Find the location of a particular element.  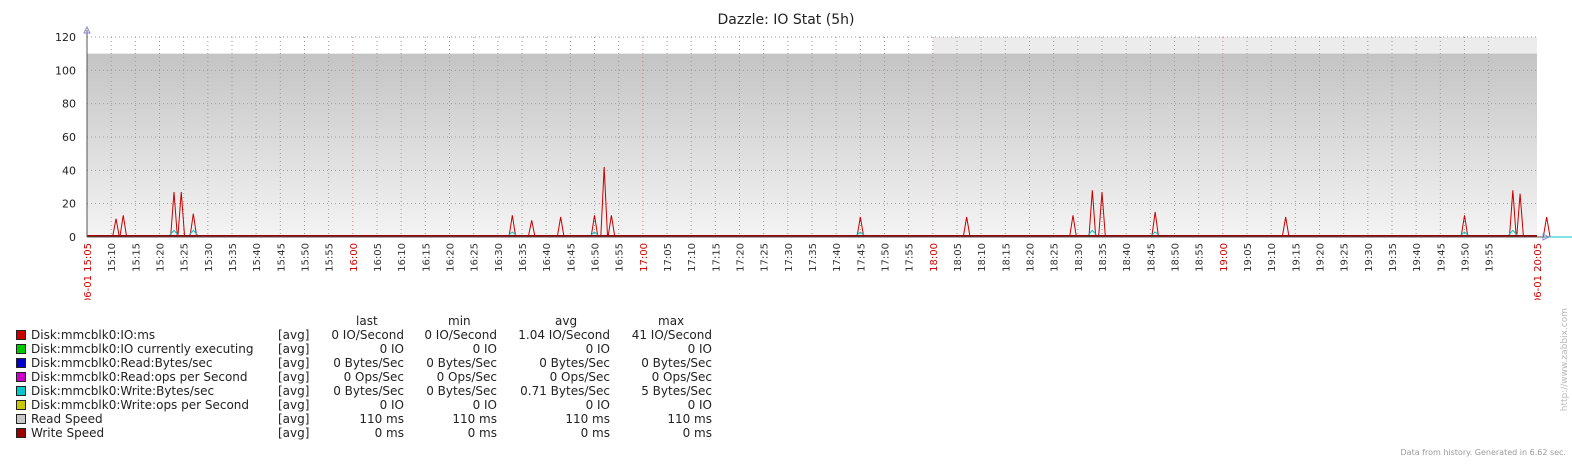

x-tick-label: 18:35 is located at coordinates (1103, 257).